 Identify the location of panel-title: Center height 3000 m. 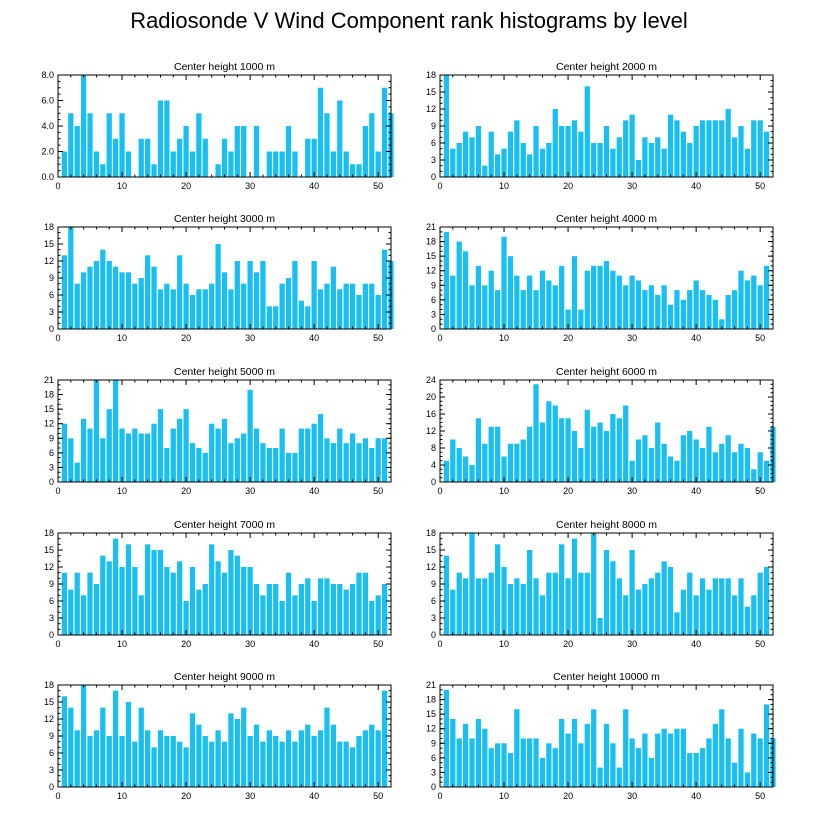
(224, 219).